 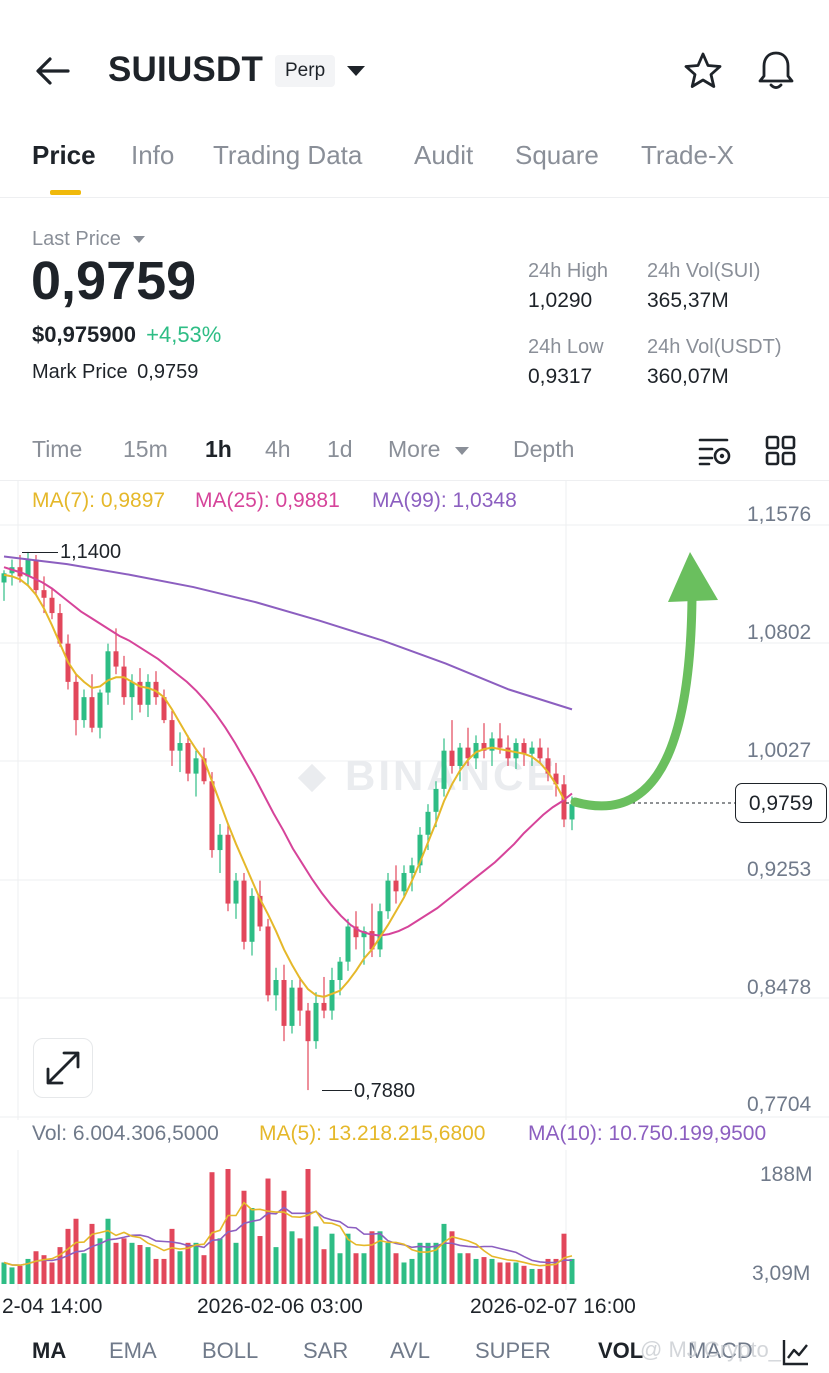 What do you see at coordinates (781, 451) in the screenshot?
I see `layout-grid-button` at bounding box center [781, 451].